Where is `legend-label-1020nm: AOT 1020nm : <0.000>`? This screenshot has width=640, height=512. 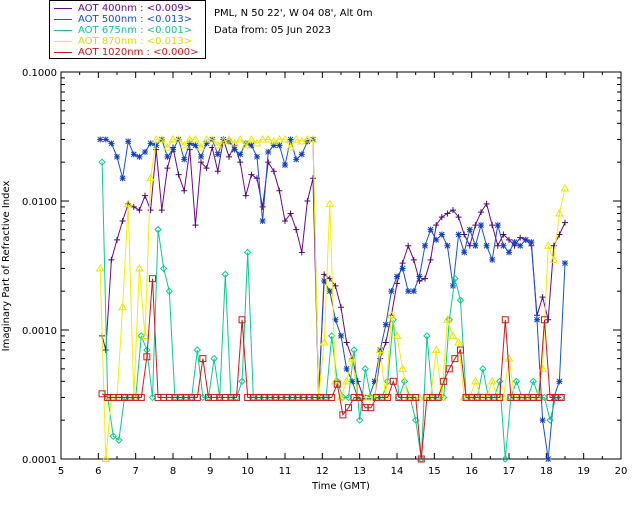
legend-label-1020nm: AOT 1020nm : <0.000> is located at coordinates (138, 52).